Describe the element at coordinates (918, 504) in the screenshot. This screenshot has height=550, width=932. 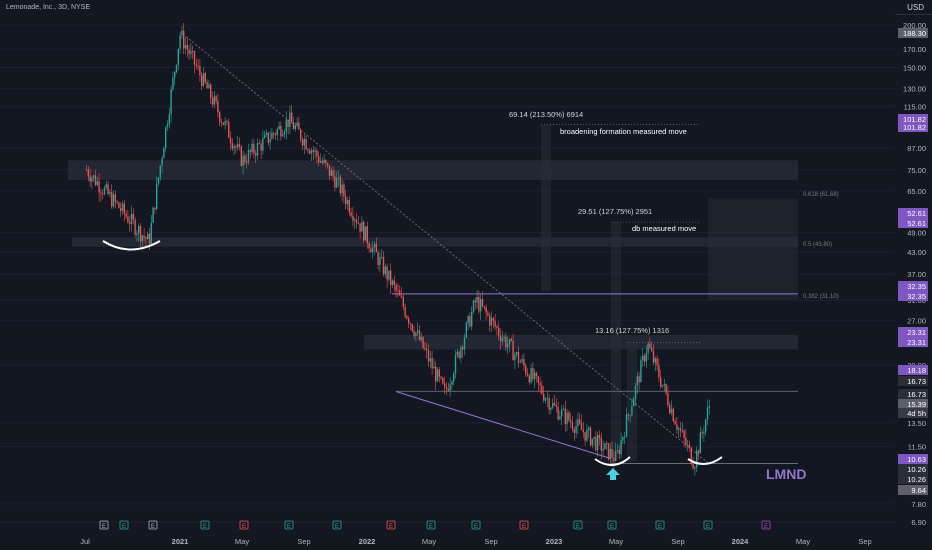
I see `y-tick-label: 7.80` at that location.